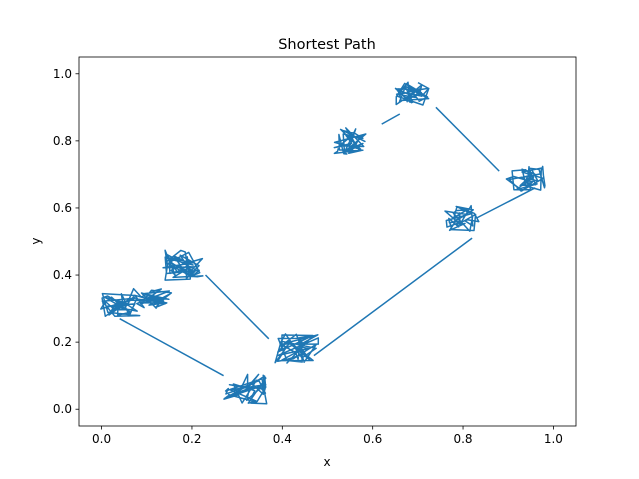 The height and width of the screenshot is (479, 639). I want to click on y-tick-label: 0.8, so click(62, 141).